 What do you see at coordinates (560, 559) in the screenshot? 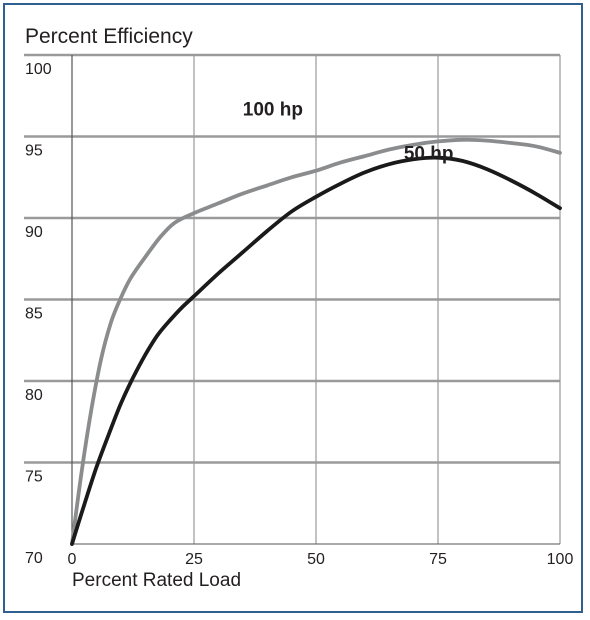
I see `x-tick-label-100: 100` at bounding box center [560, 559].